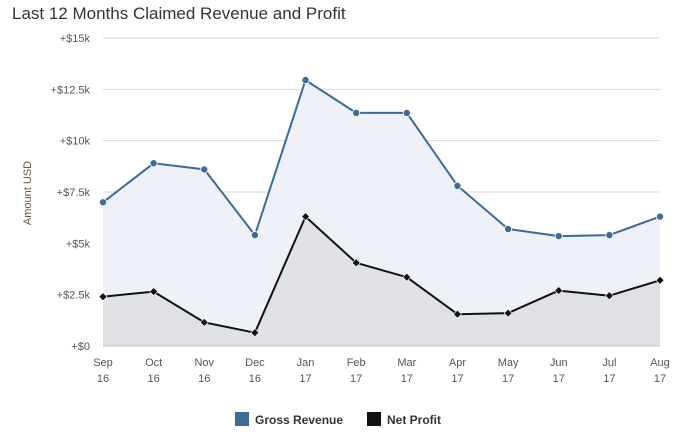  Describe the element at coordinates (559, 363) in the screenshot. I see `x-tick-label: Jun` at that location.